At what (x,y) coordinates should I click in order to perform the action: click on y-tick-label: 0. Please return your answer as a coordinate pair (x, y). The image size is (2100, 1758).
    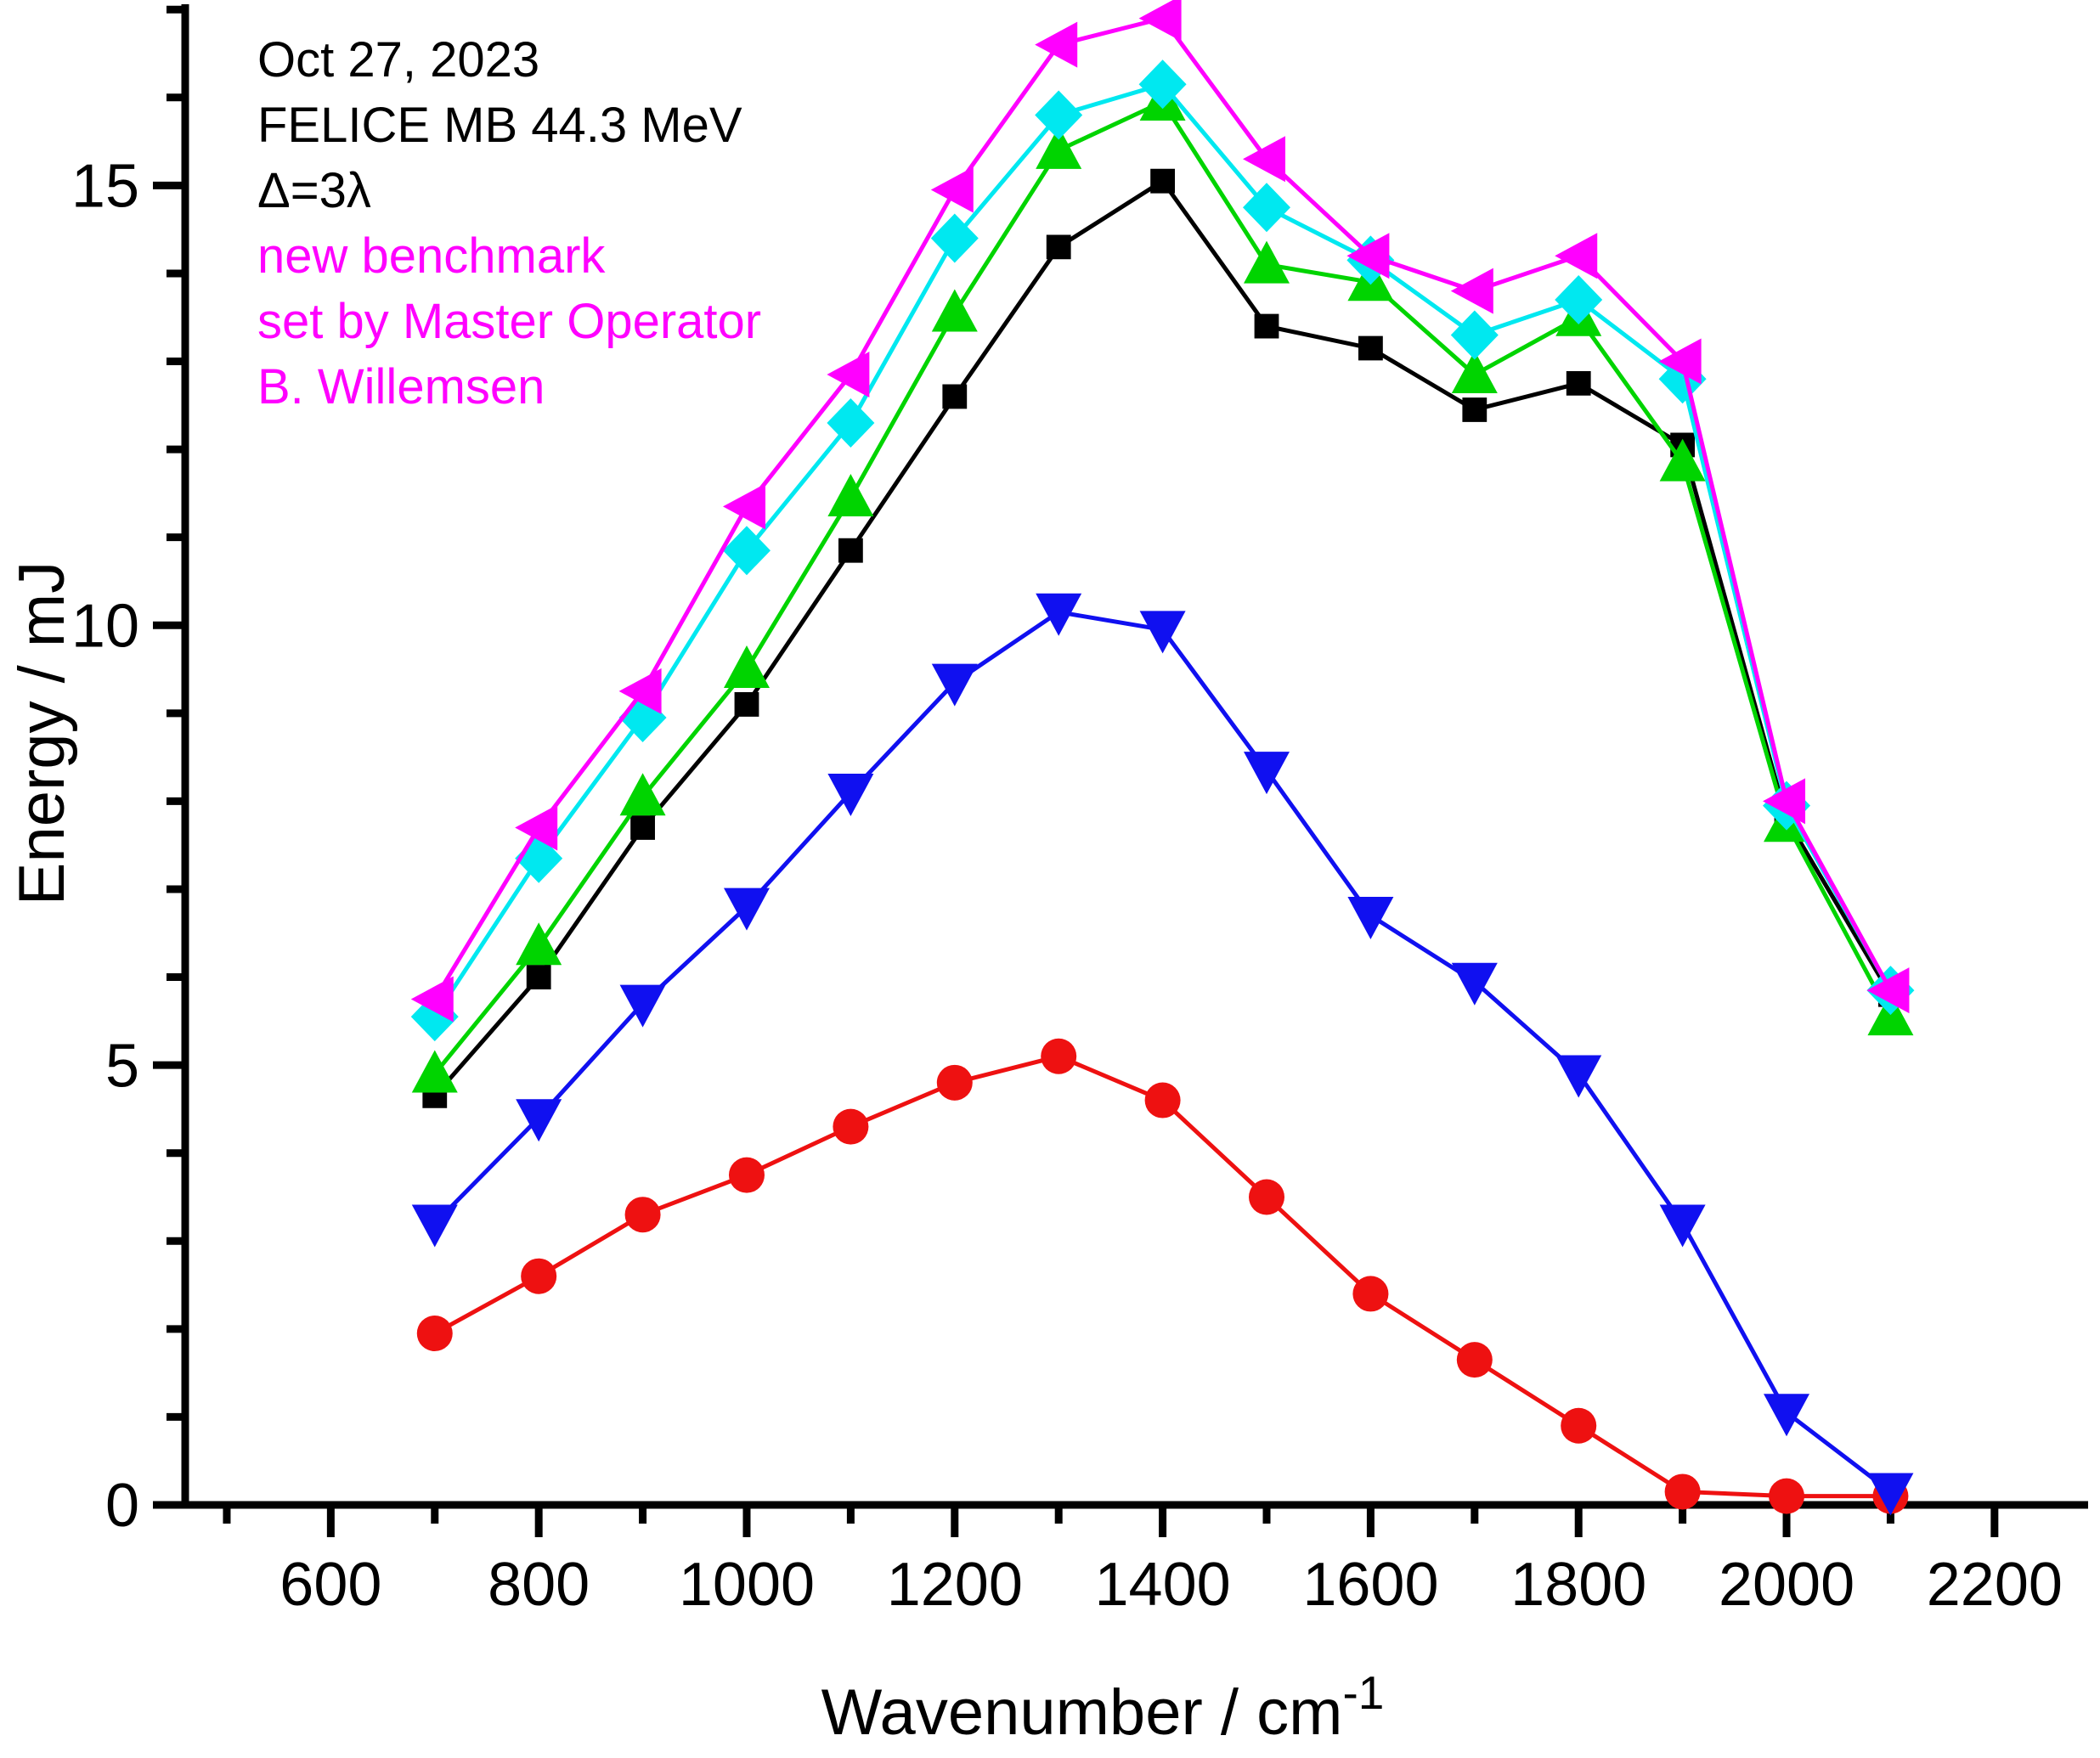
    Looking at the image, I should click on (122, 1506).